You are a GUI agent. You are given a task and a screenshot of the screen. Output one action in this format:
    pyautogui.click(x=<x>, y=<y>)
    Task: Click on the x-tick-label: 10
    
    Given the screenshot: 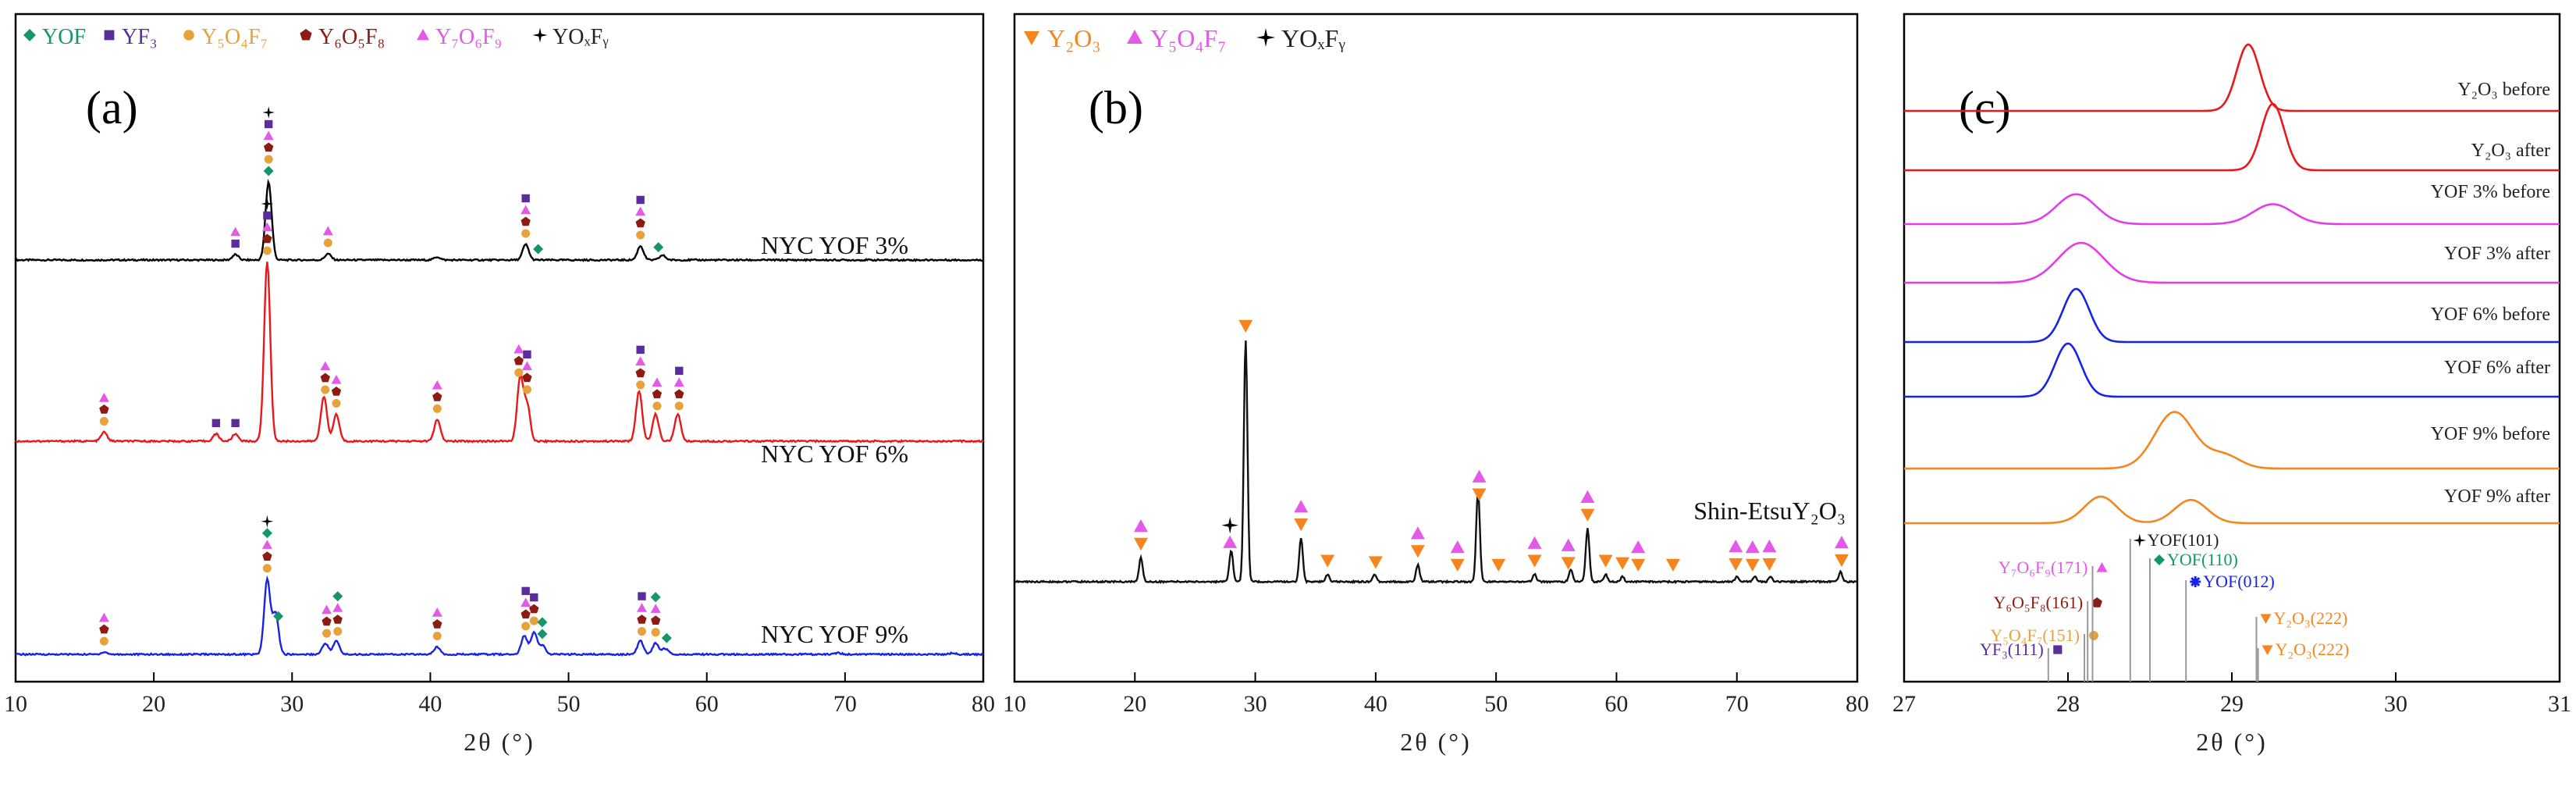 What is the action you would take?
    pyautogui.click(x=1014, y=704)
    